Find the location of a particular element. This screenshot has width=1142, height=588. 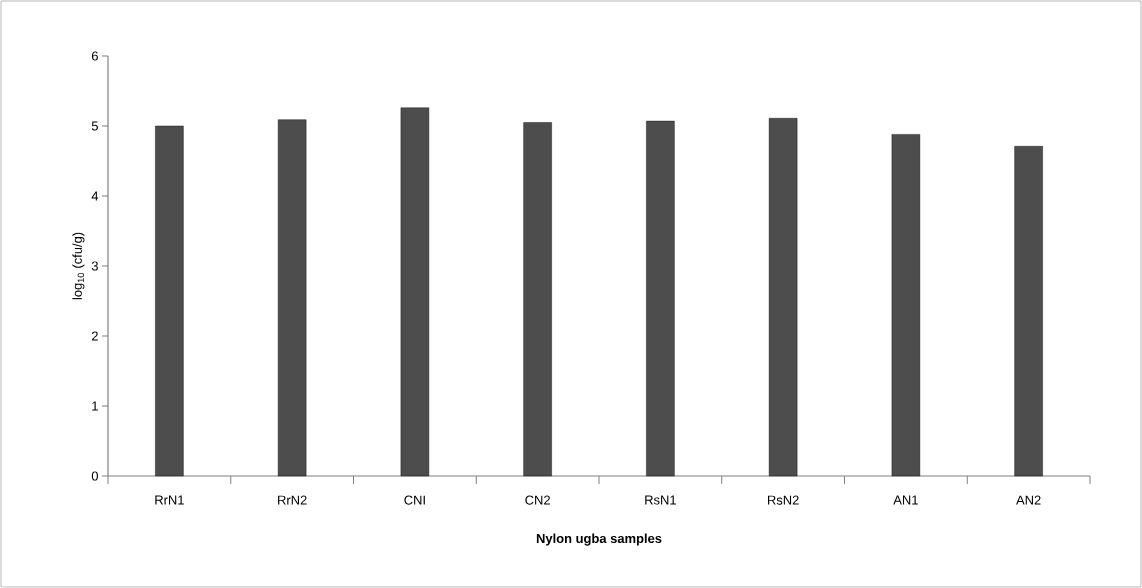

y-tick-label: 2 is located at coordinates (94, 336).